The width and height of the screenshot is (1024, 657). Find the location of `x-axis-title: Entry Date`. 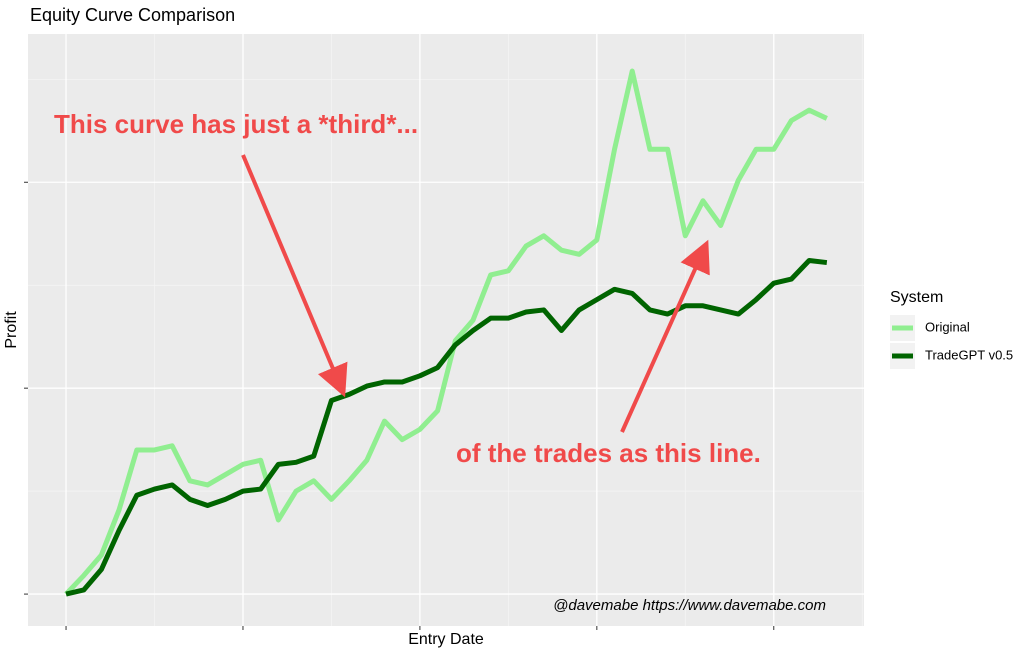

x-axis-title: Entry Date is located at coordinates (446, 639).